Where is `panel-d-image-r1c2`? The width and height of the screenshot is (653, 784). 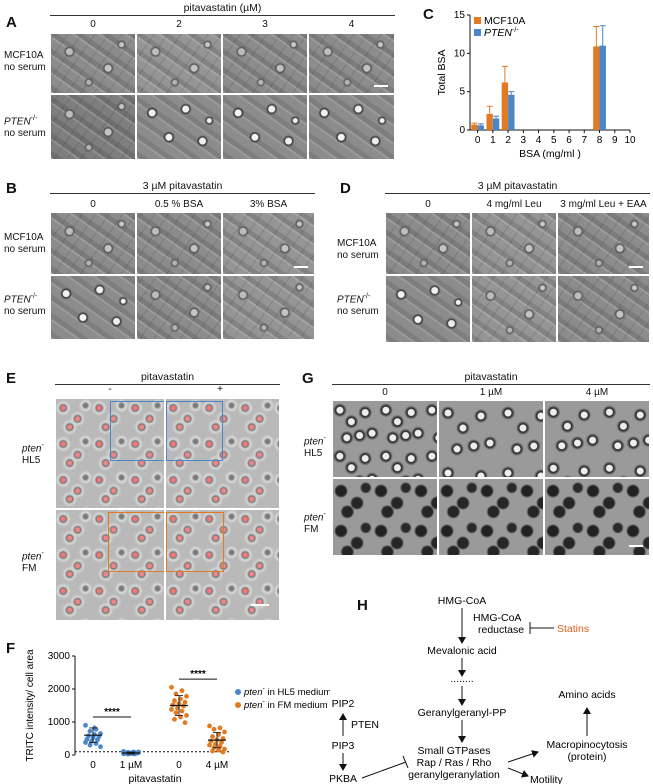
panel-d-image-r1c2 is located at coordinates (514, 243).